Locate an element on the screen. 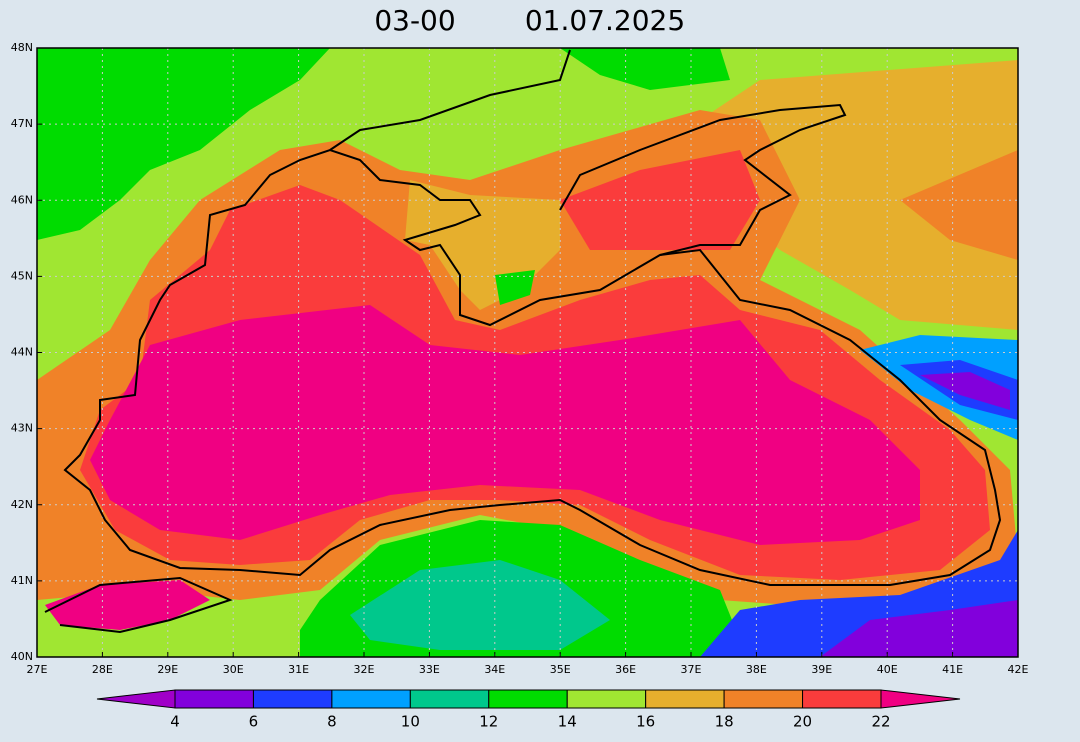 This screenshot has width=1080, height=742. lat-tick-label: 45N is located at coordinates (22, 275).